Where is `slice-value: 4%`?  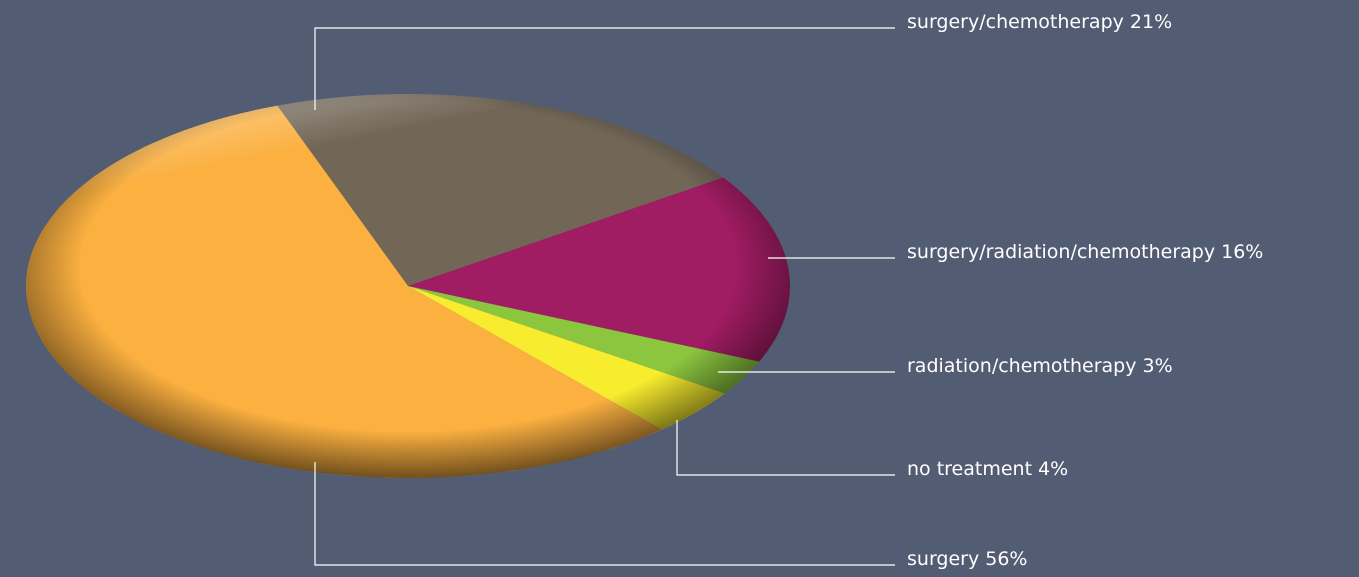 slice-value: 4% is located at coordinates (1053, 469).